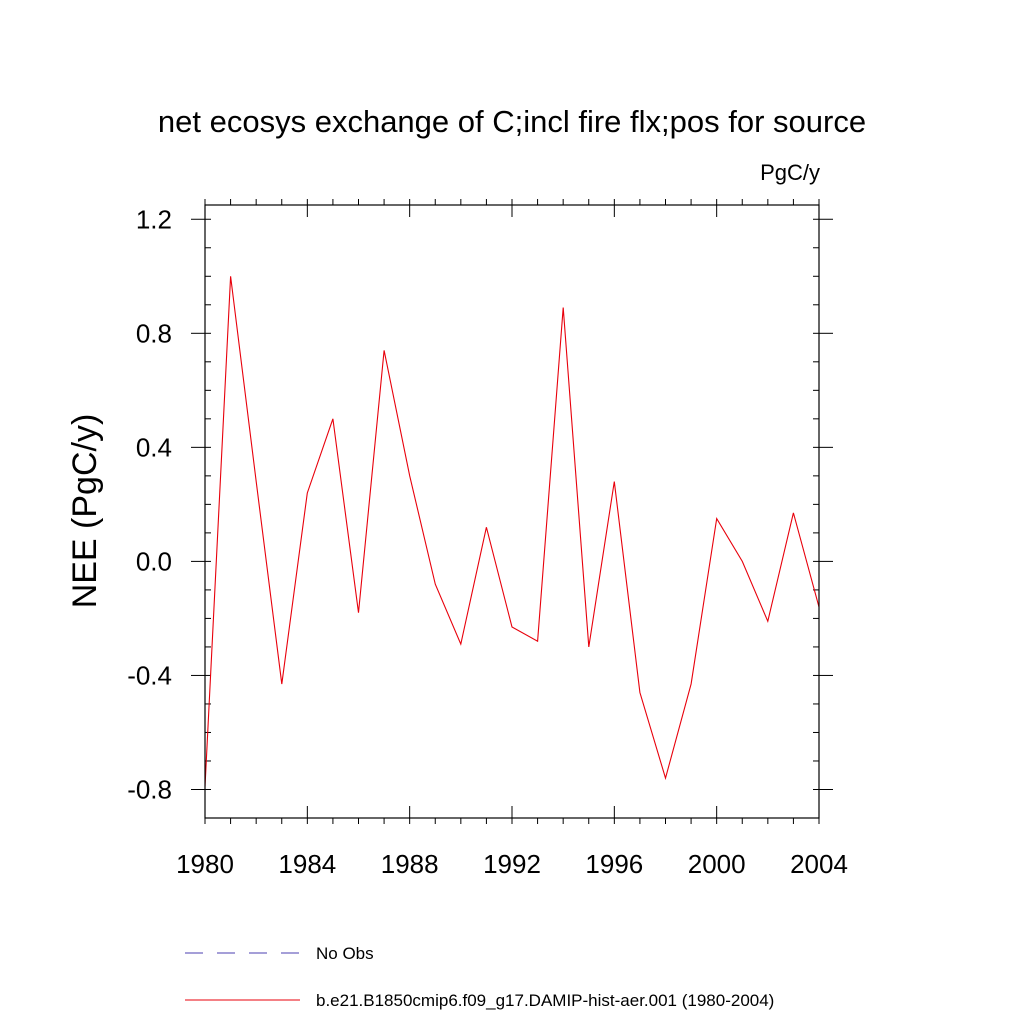 The image size is (1024, 1024). I want to click on y-tick-label: 0.4, so click(154, 447).